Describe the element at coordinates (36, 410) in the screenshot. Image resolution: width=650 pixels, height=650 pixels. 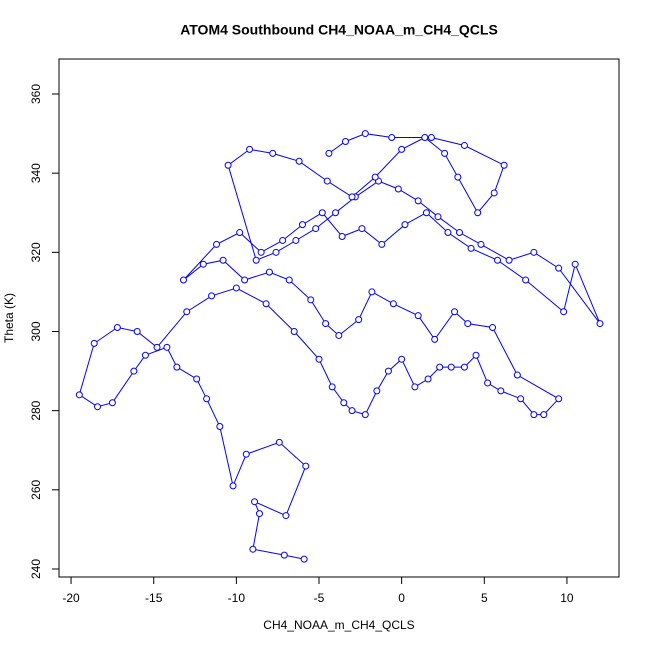
I see `y-tick-label: 280` at that location.